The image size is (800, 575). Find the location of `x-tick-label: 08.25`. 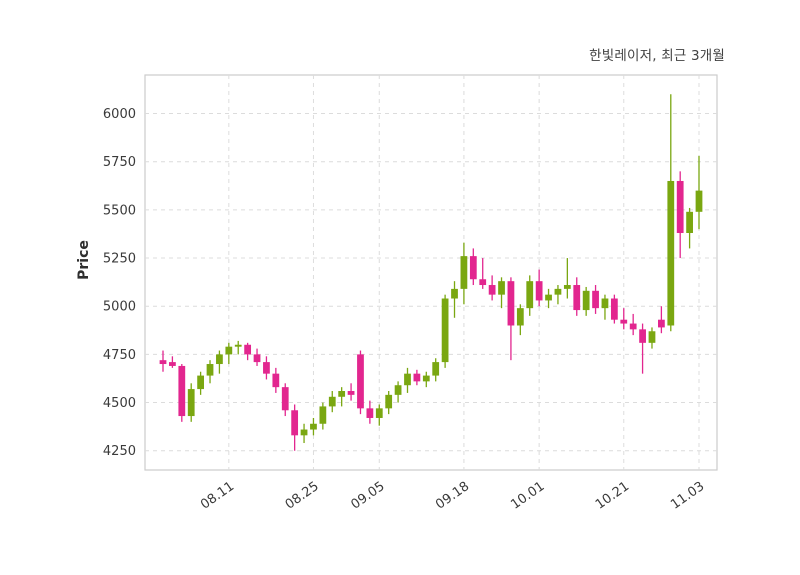

x-tick-label: 08.25 is located at coordinates (302, 496).